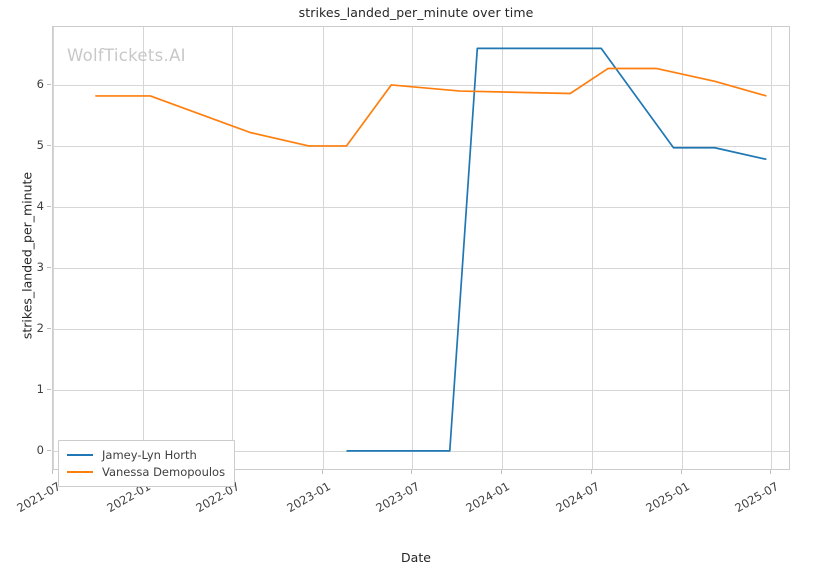  What do you see at coordinates (397, 497) in the screenshot?
I see `x-axis-tick-label: 2023-07` at bounding box center [397, 497].